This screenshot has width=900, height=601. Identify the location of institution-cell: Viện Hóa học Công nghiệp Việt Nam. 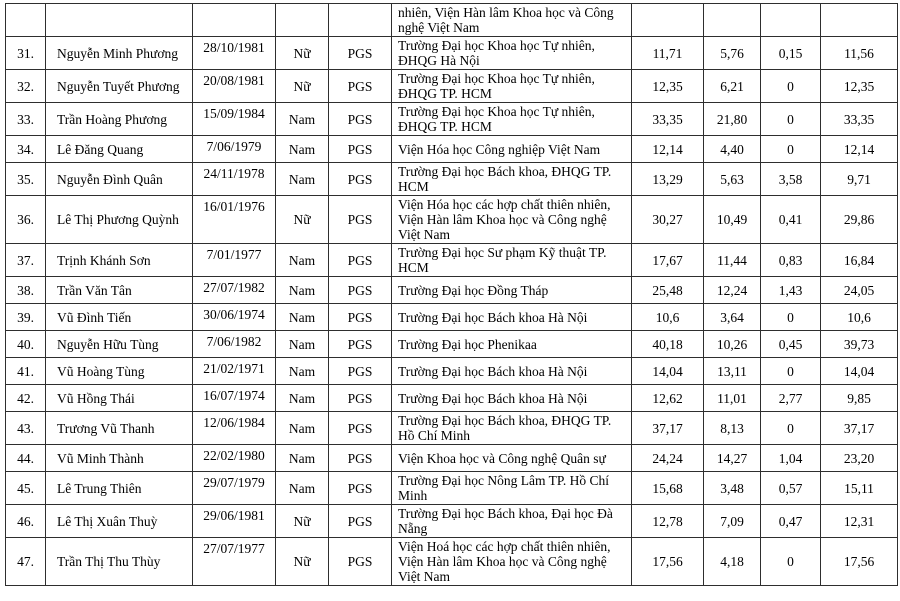
(511, 149).